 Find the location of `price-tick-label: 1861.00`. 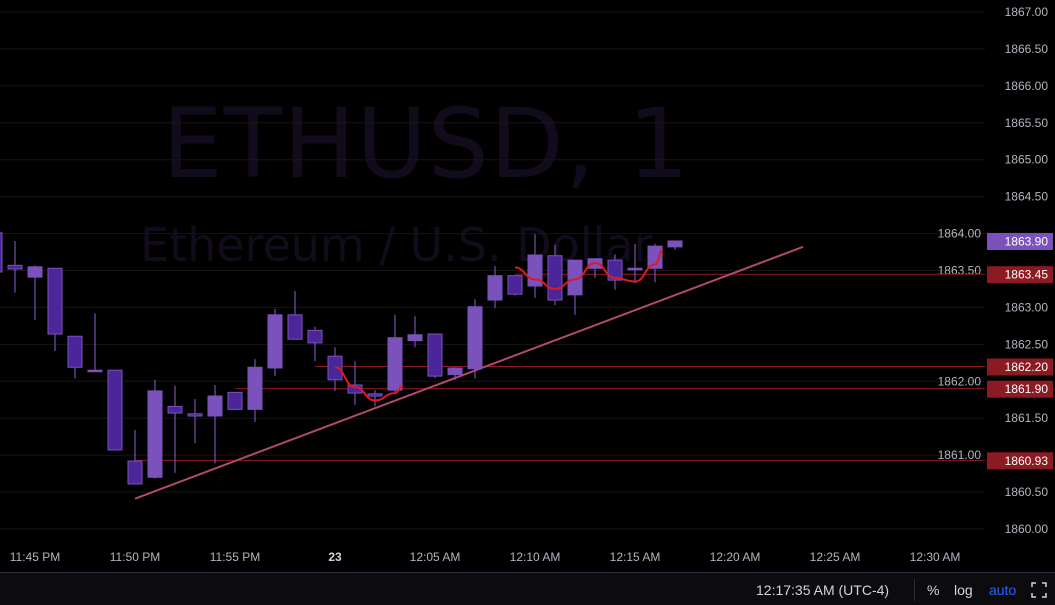

price-tick-label: 1861.00 is located at coordinates (960, 455).